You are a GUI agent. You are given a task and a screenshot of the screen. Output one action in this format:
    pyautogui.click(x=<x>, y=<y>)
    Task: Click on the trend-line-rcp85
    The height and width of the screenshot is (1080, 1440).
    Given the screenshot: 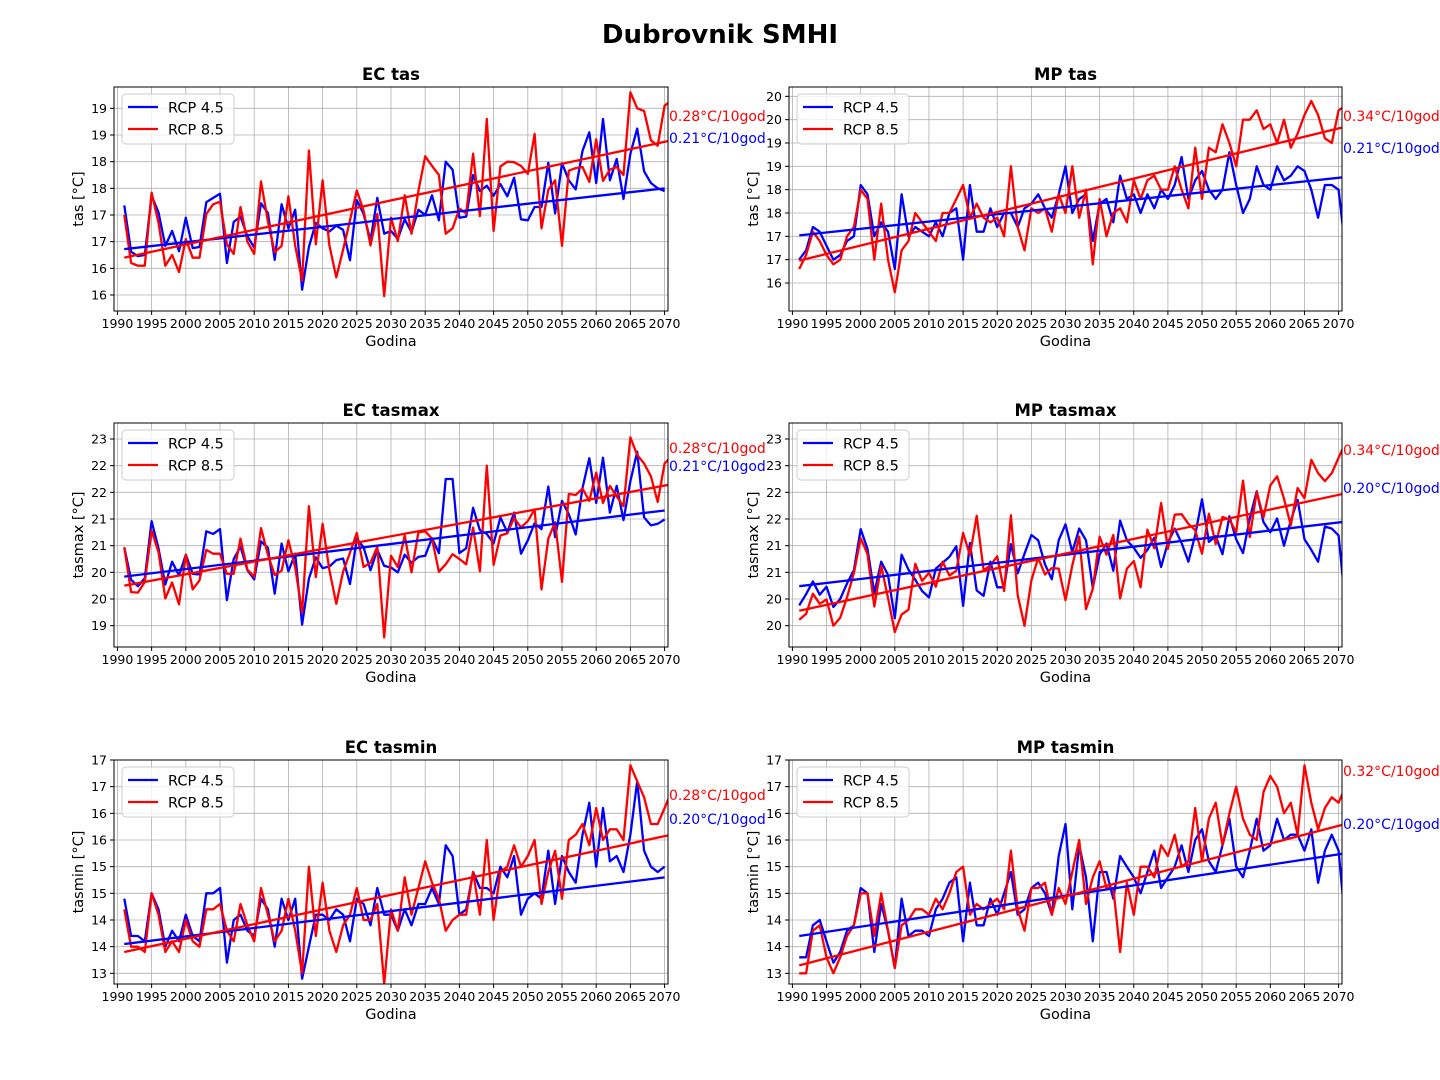 What is the action you would take?
    pyautogui.click(x=1070, y=895)
    